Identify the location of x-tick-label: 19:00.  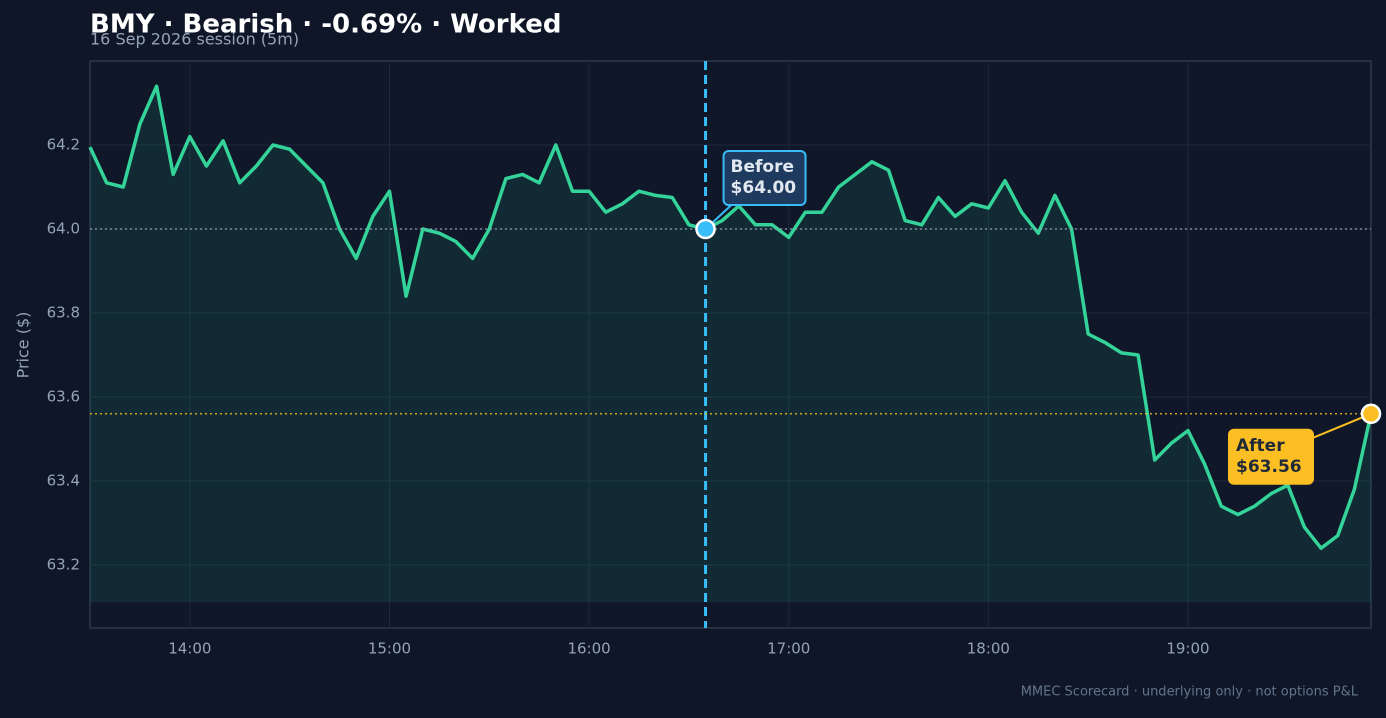
(1187, 649).